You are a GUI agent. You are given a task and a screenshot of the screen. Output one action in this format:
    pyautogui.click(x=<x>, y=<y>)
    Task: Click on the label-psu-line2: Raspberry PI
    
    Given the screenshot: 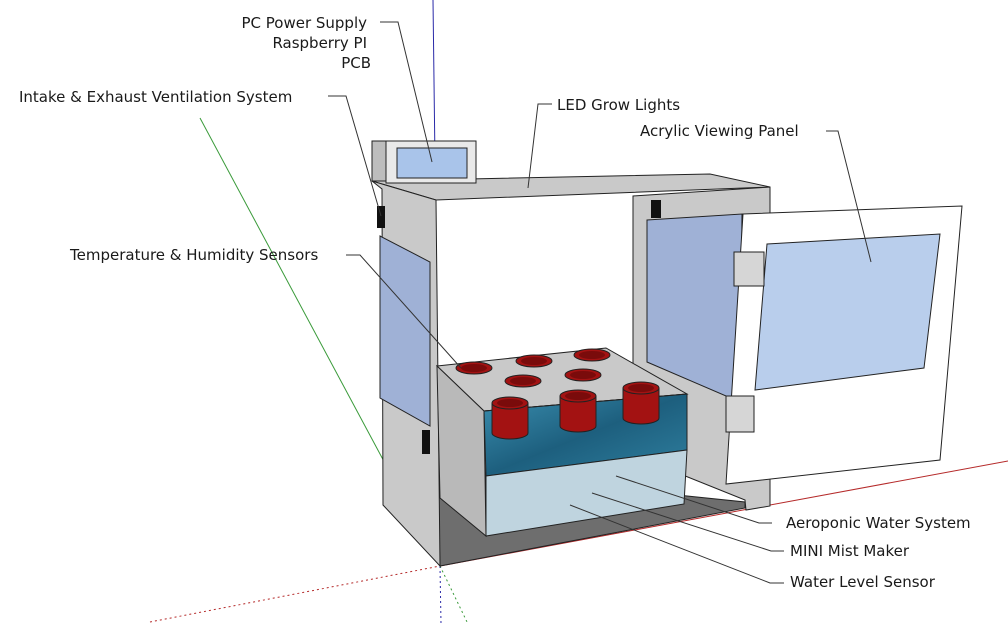 What is the action you would take?
    pyautogui.click(x=319, y=43)
    